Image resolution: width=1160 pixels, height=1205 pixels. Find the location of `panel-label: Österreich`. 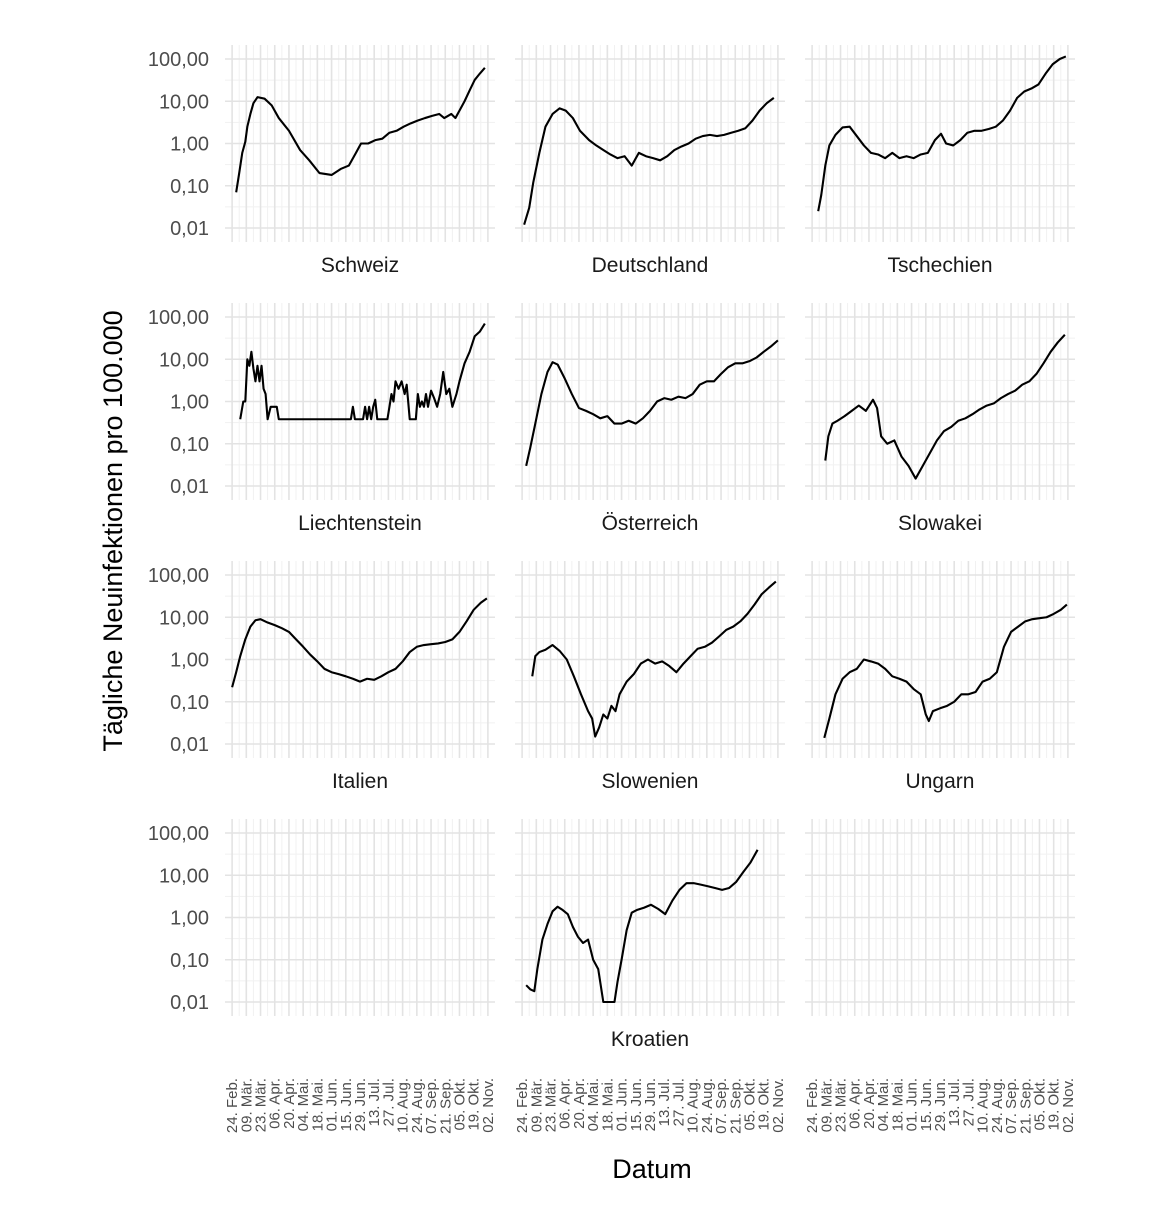

panel-label: Österreich is located at coordinates (650, 523).